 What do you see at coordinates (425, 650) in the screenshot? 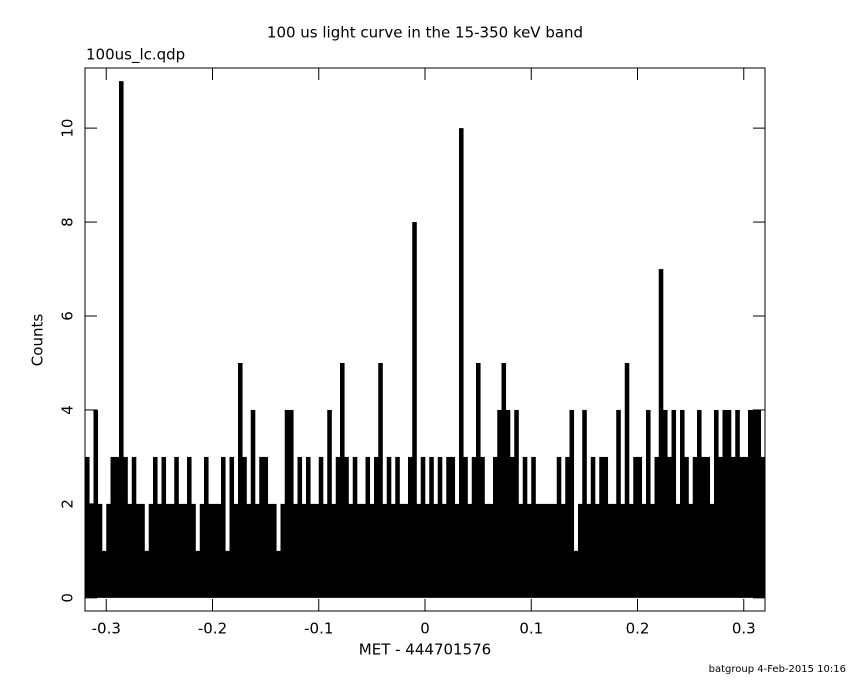
I see `x-axis-label: MET - 444701576` at bounding box center [425, 650].